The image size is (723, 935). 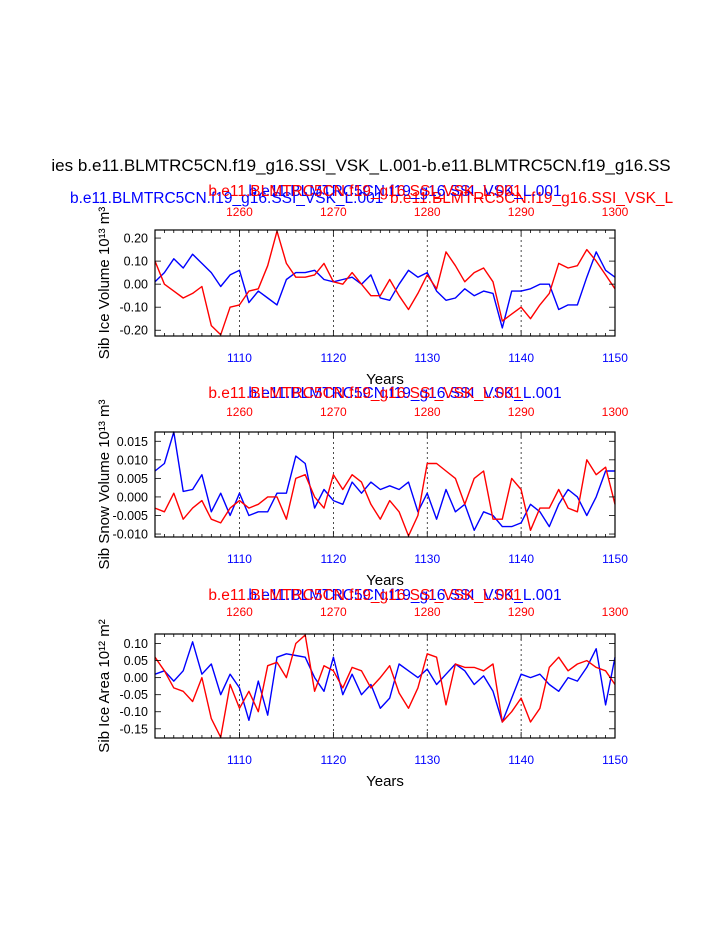 I want to click on y-tick-label: 0.05, so click(x=136, y=661).